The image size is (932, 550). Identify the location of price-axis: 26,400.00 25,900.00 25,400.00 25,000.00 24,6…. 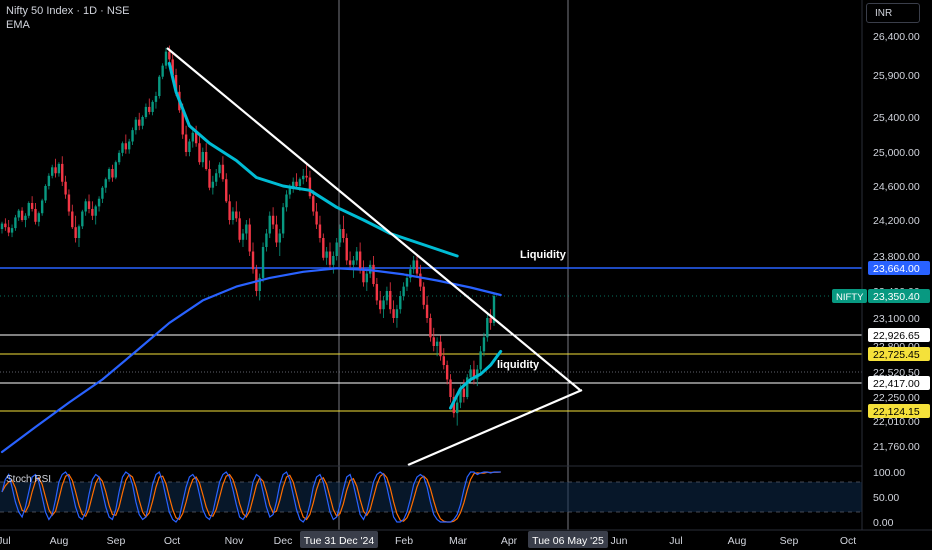
(882, 265).